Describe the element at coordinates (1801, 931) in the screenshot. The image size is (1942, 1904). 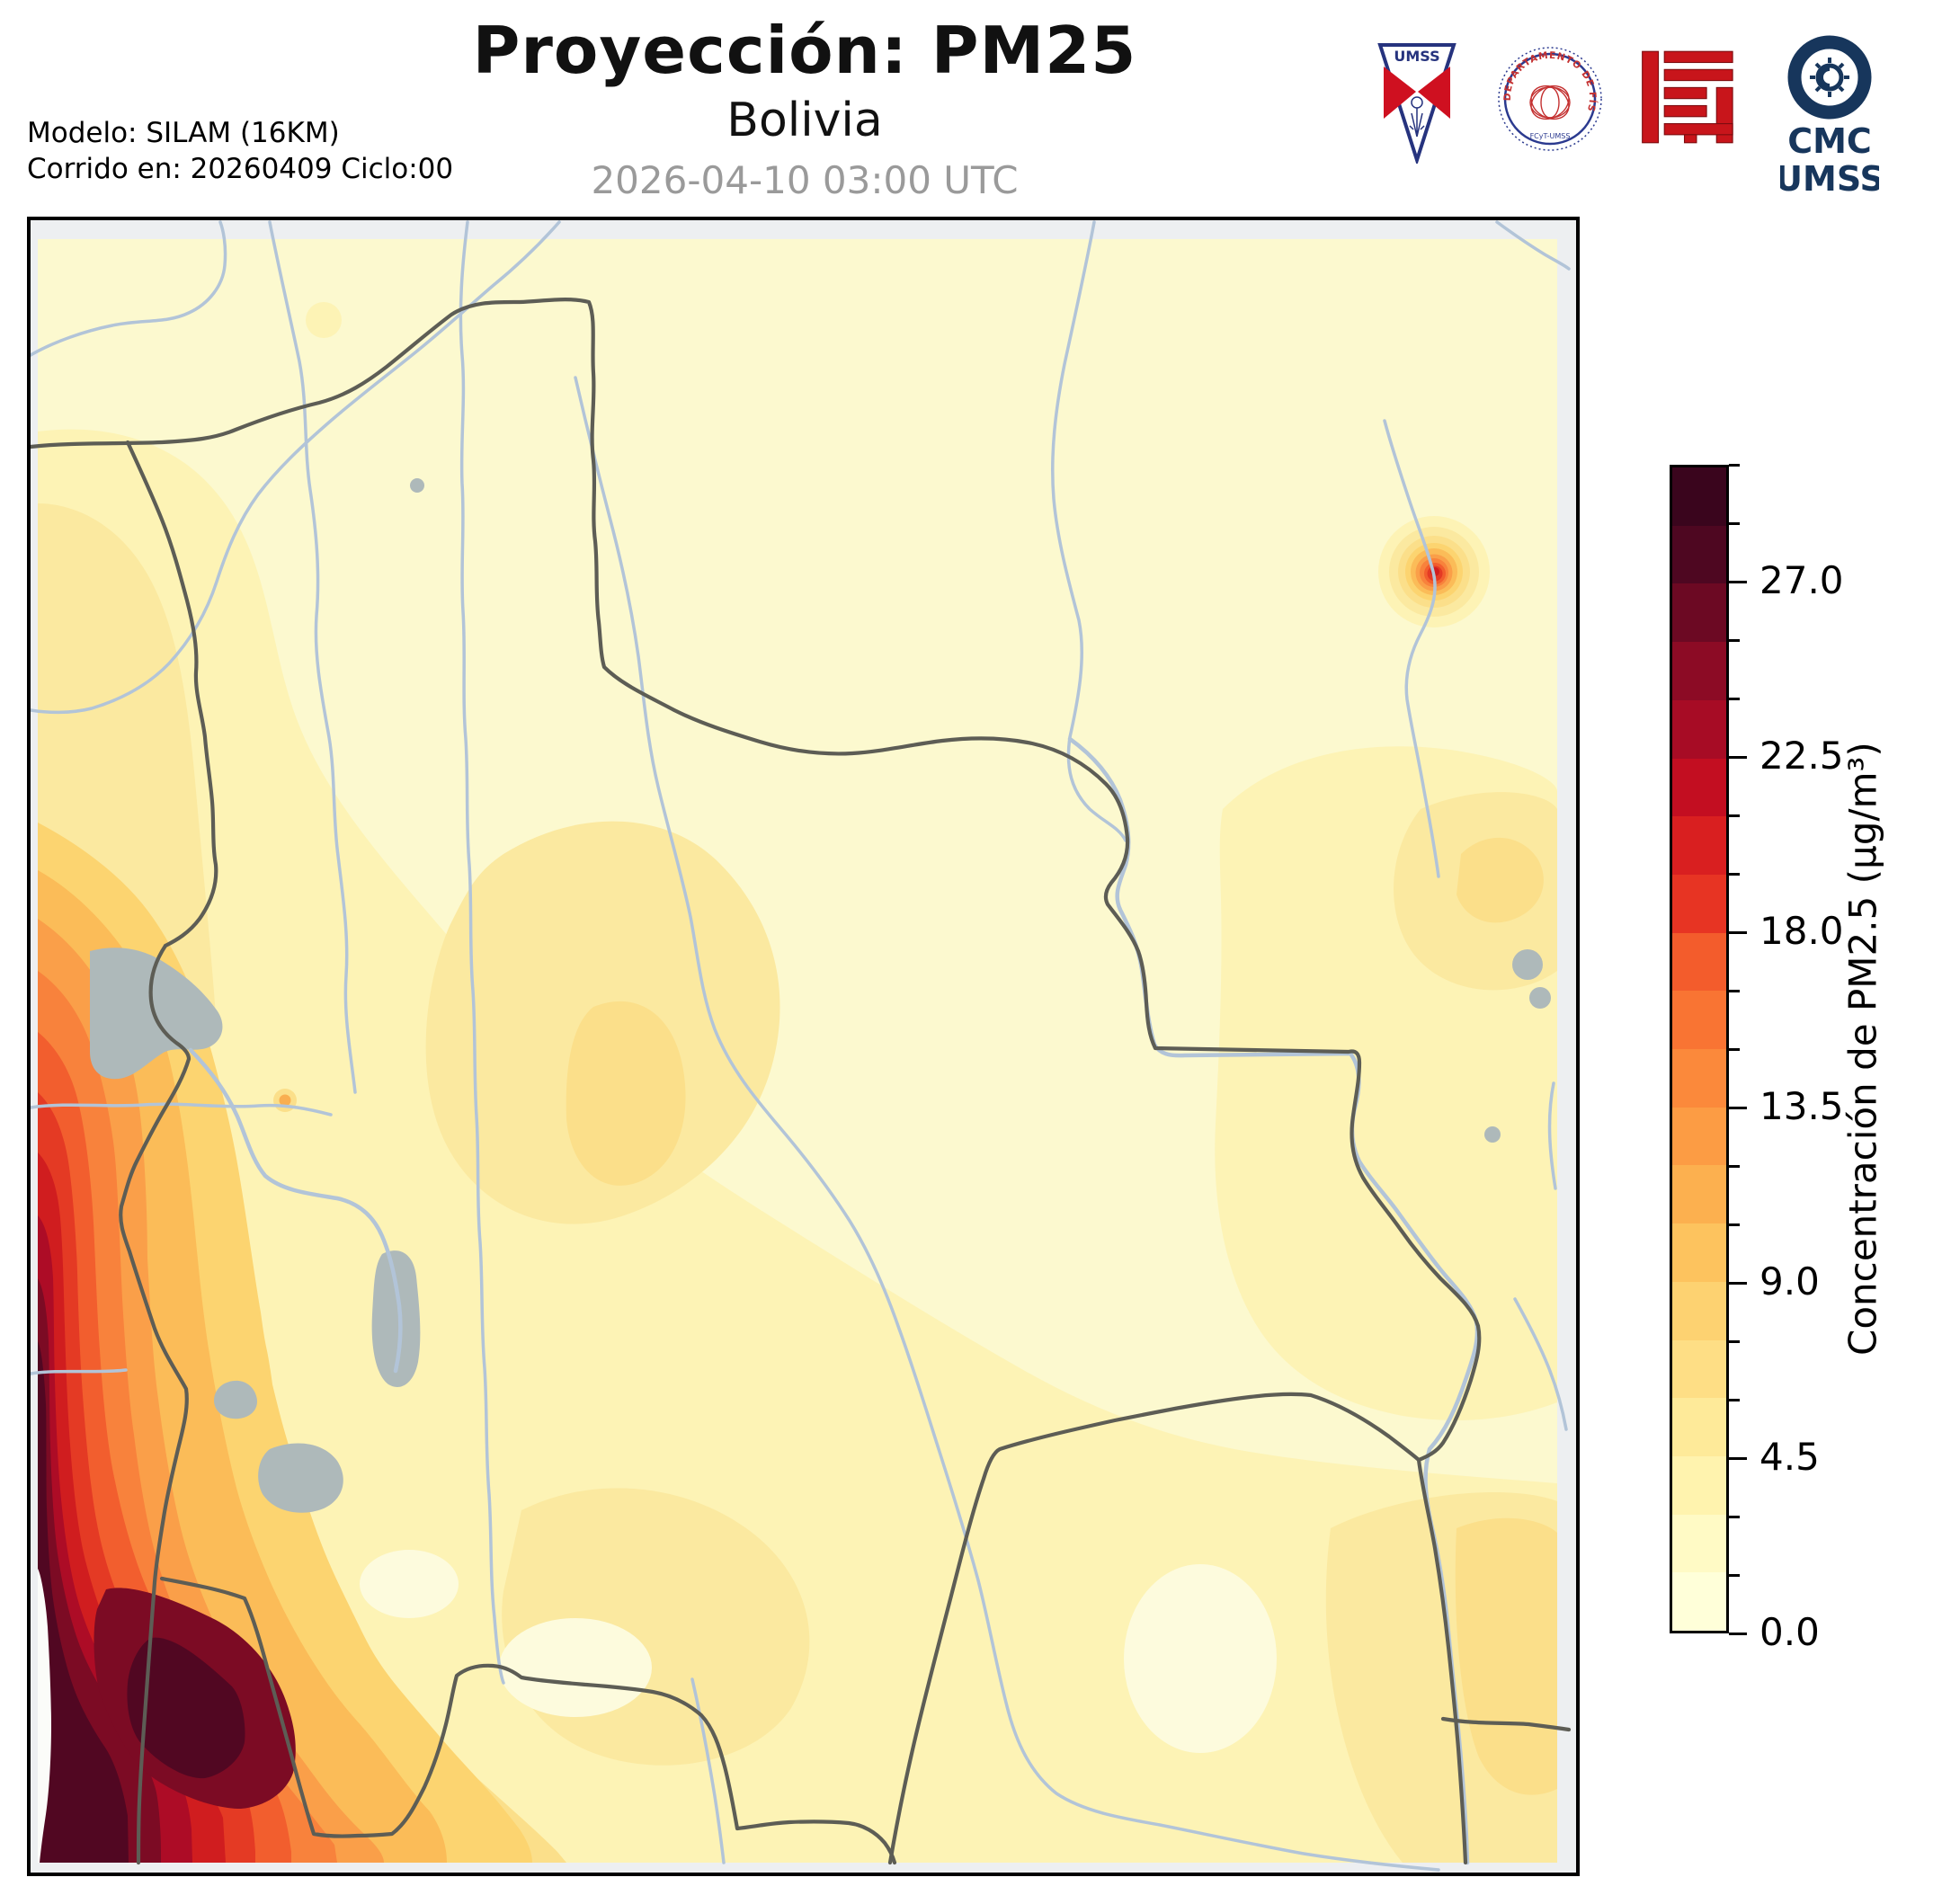
I see `colorbar-tick-label: 18.0` at that location.